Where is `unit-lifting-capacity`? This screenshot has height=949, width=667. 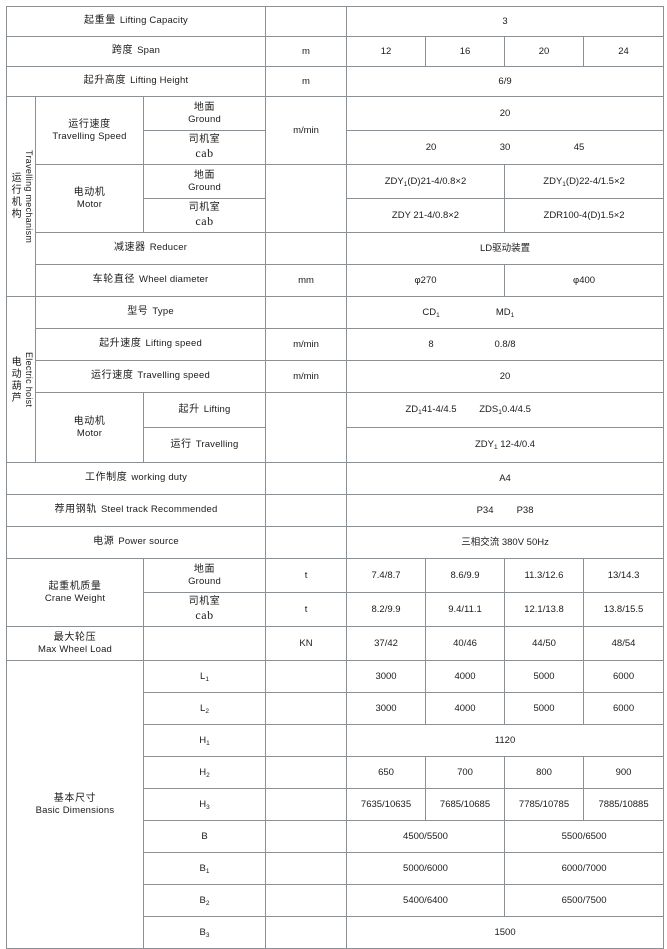 unit-lifting-capacity is located at coordinates (306, 21).